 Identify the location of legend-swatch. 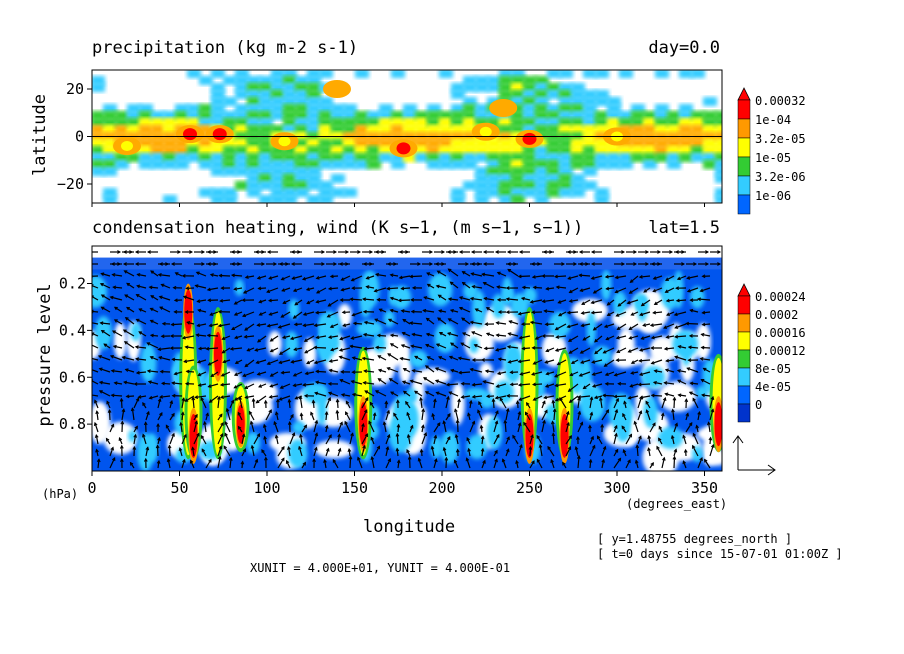
(744, 128).